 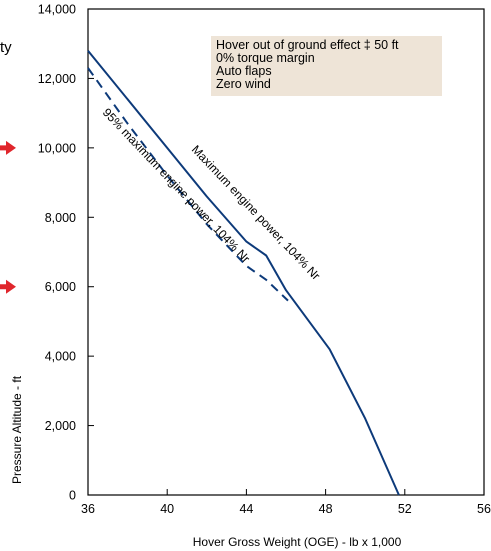 What do you see at coordinates (57, 10) in the screenshot?
I see `y-tick-label: 14,000` at bounding box center [57, 10].